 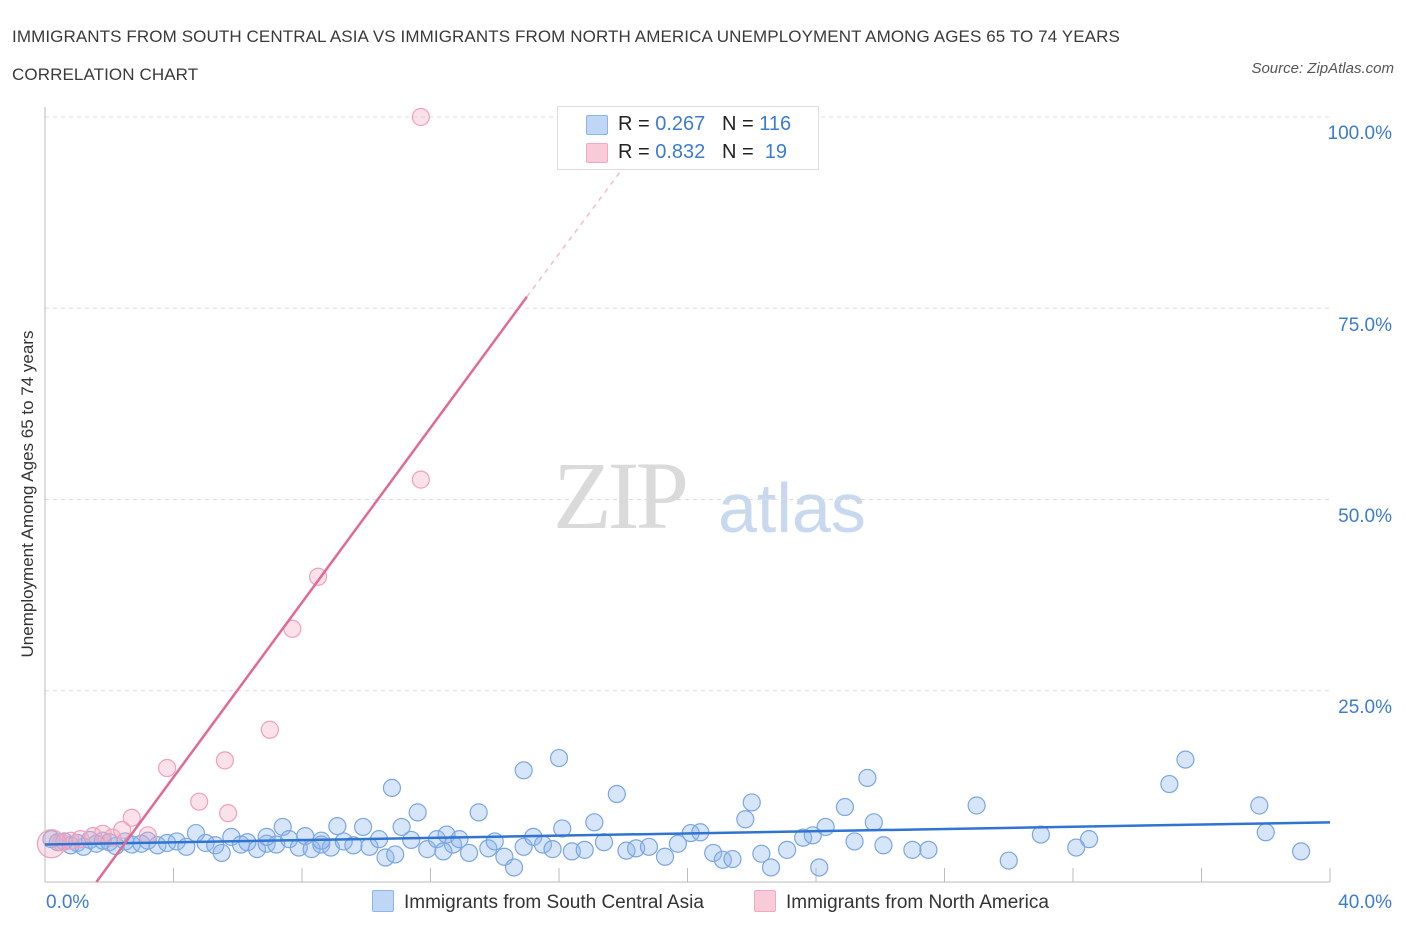 I want to click on bottom-legend-north-america: Immigrants from North America, so click(x=901, y=902).